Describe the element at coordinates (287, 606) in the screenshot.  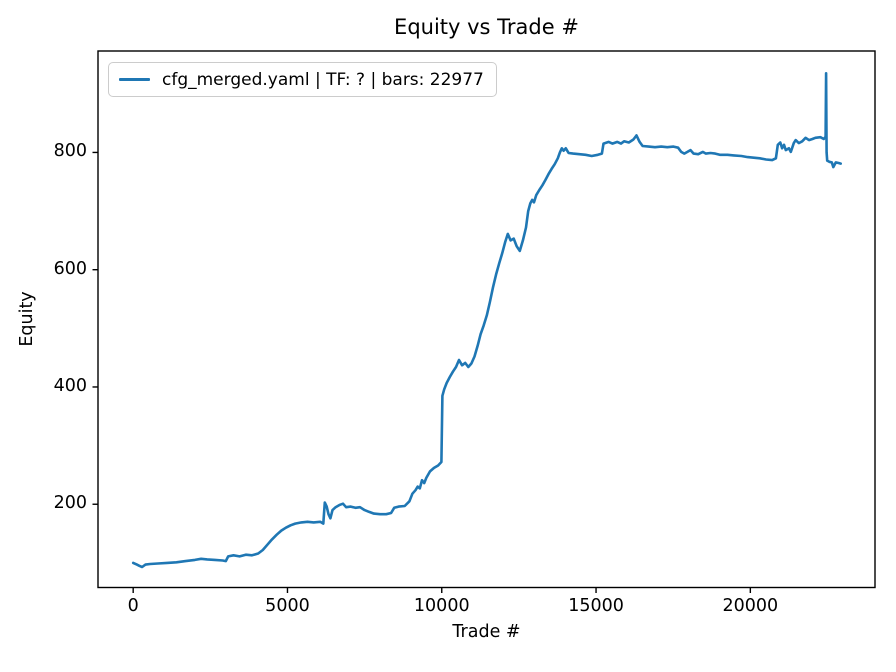
I see `x-tick-label: 5000` at that location.